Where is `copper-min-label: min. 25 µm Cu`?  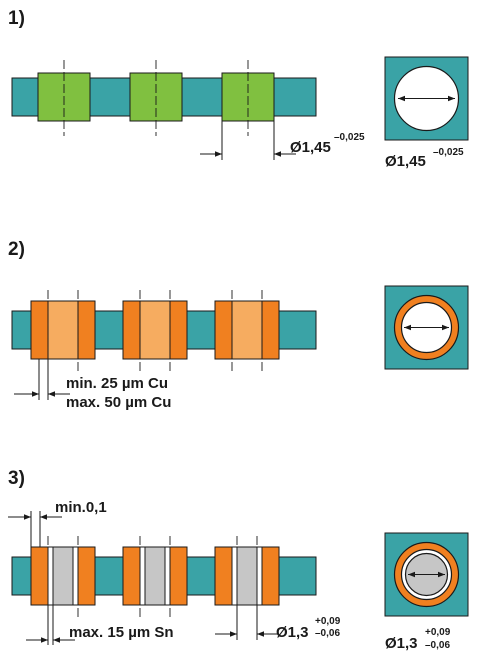
copper-min-label: min. 25 µm Cu is located at coordinates (117, 383).